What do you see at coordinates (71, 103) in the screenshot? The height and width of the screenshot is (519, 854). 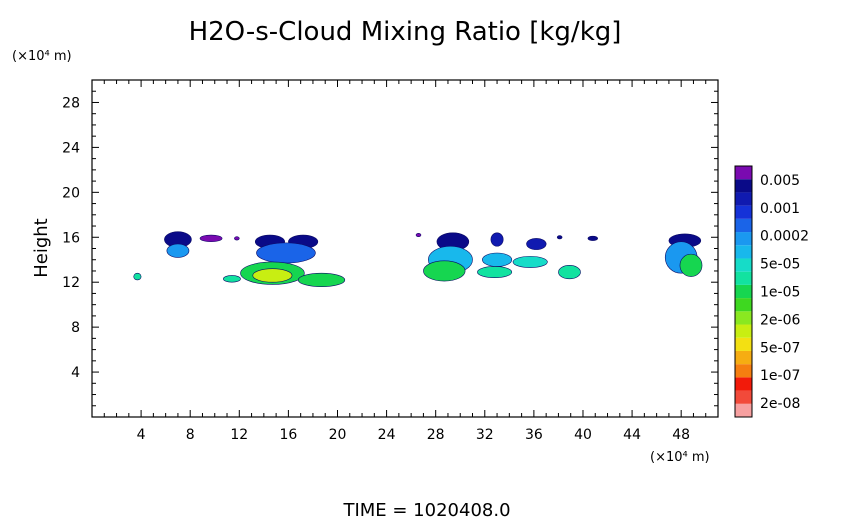 I see `y-tick-label: 28` at bounding box center [71, 103].